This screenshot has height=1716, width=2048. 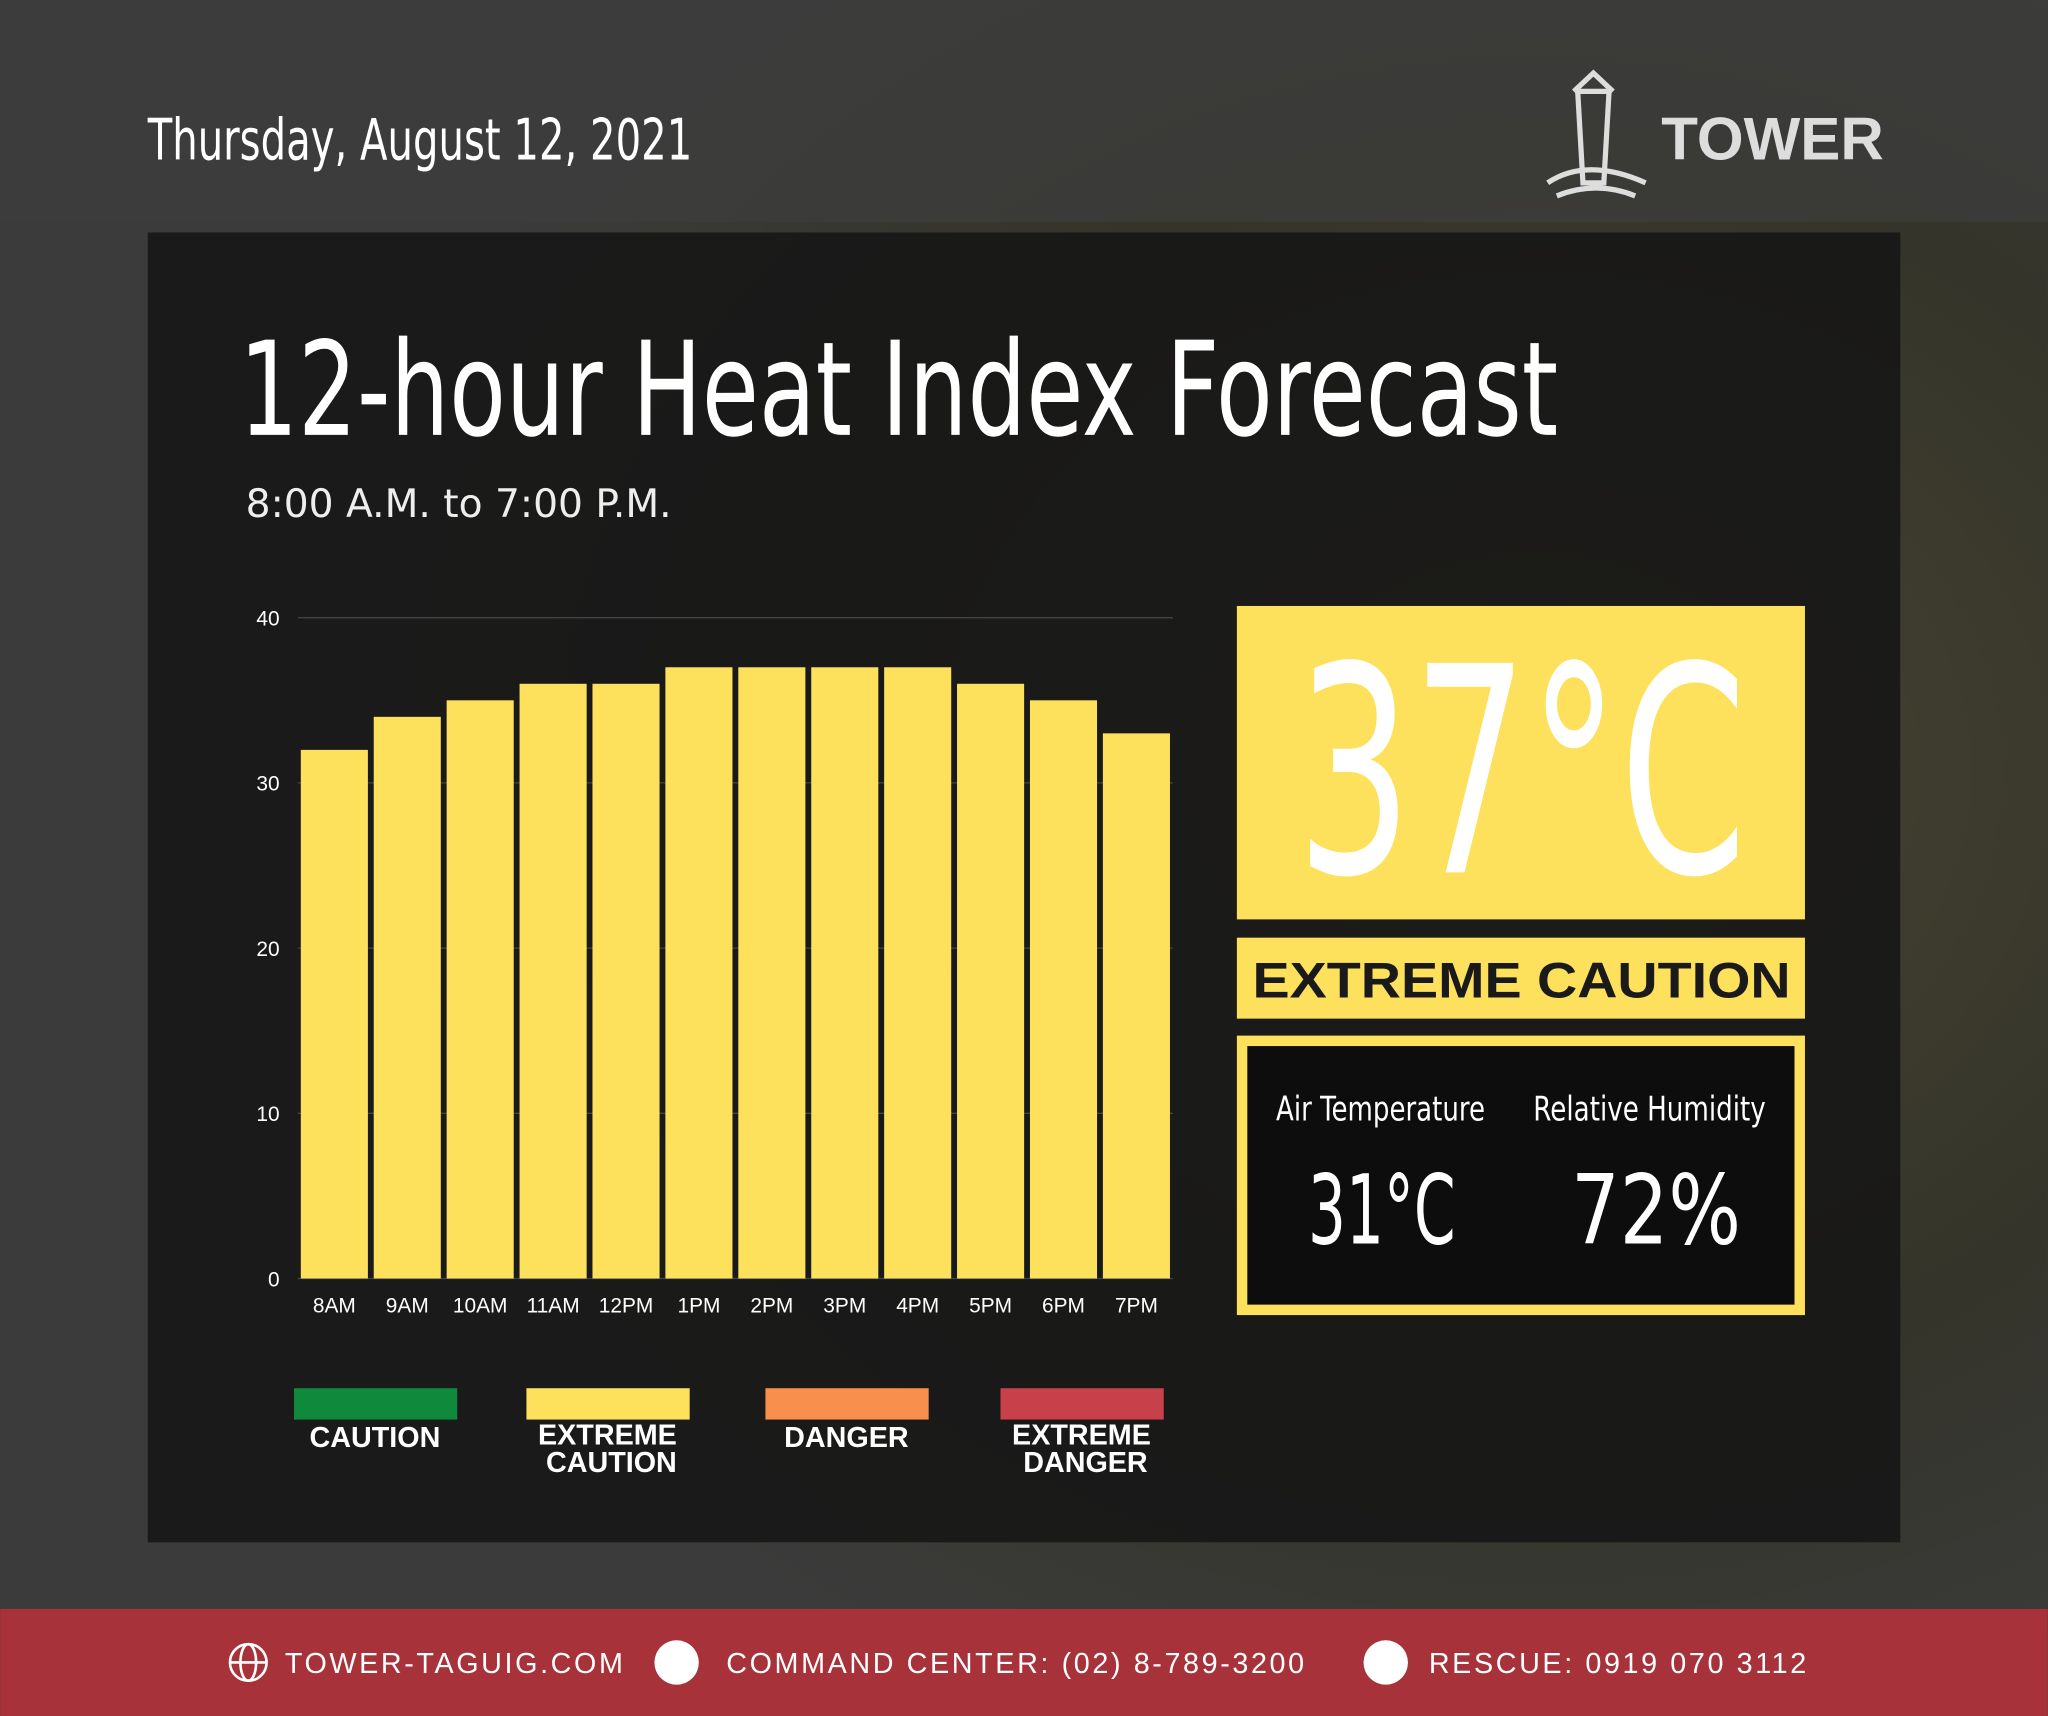 I want to click on footer, so click(x=1024, y=1662).